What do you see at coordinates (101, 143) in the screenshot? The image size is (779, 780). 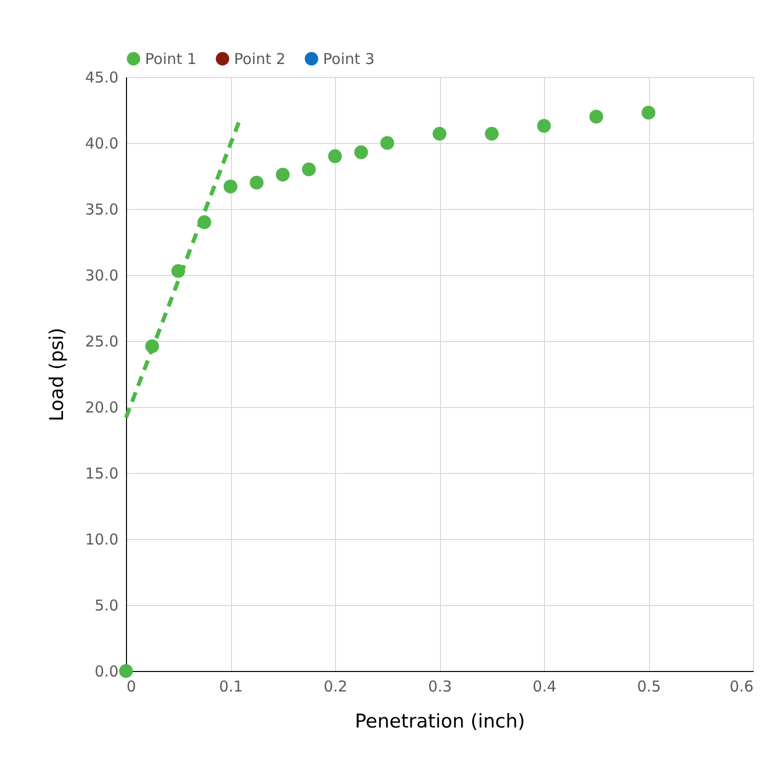 I see `y-tick-label: 40.0` at bounding box center [101, 143].